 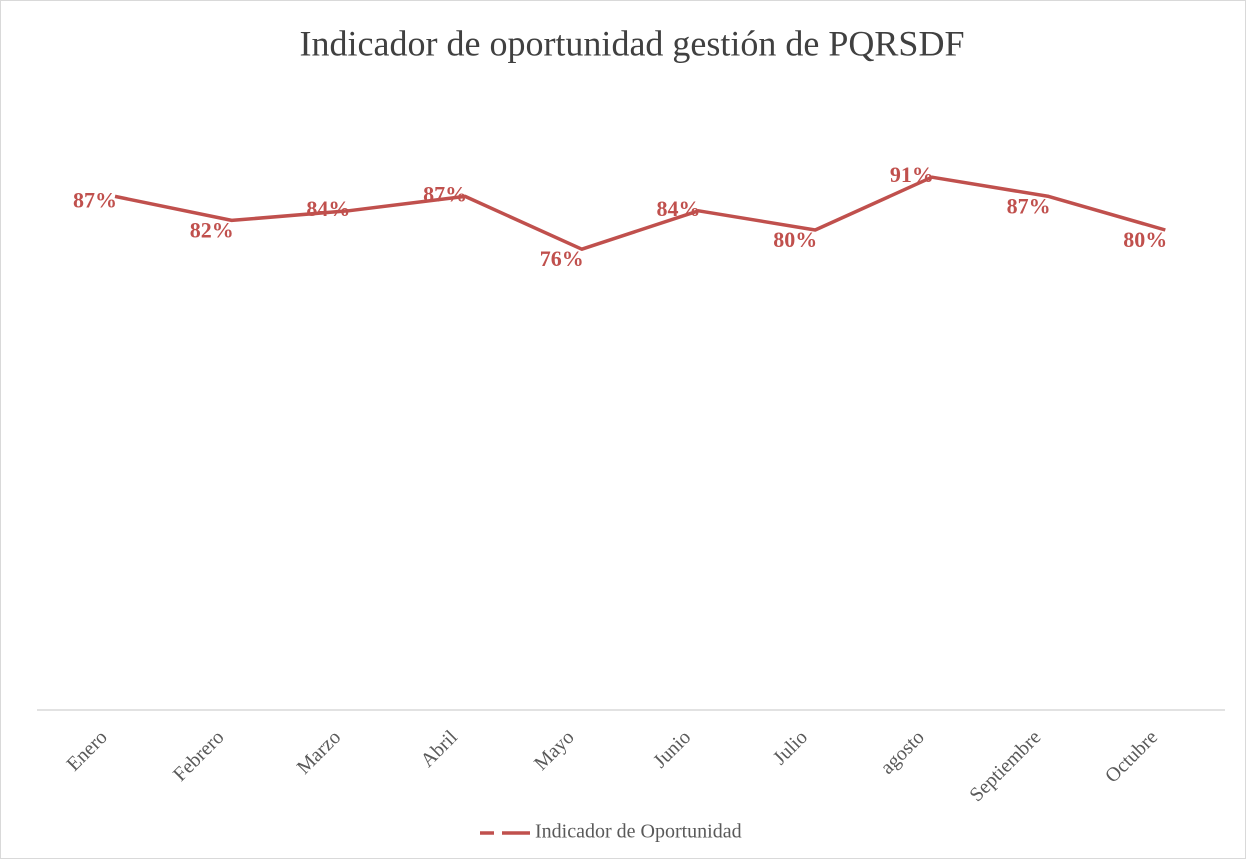 I want to click on data-label: 91%, so click(x=912, y=174).